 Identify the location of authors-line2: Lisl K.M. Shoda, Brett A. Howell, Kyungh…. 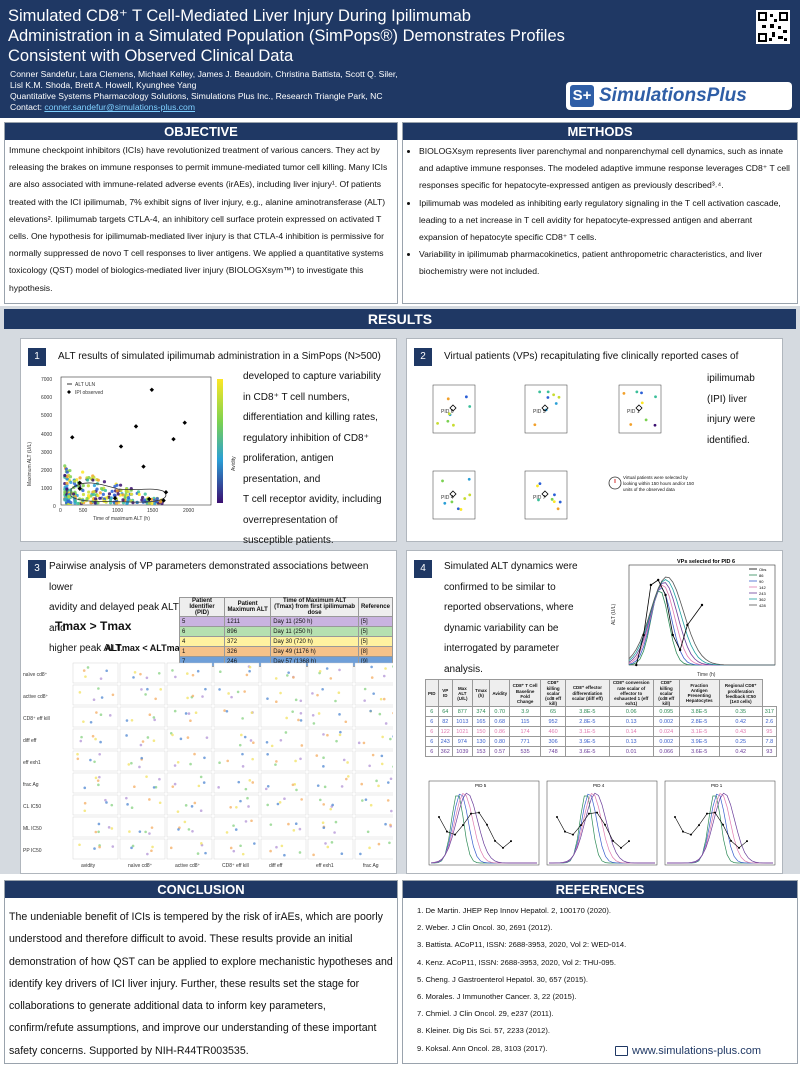
(103, 85).